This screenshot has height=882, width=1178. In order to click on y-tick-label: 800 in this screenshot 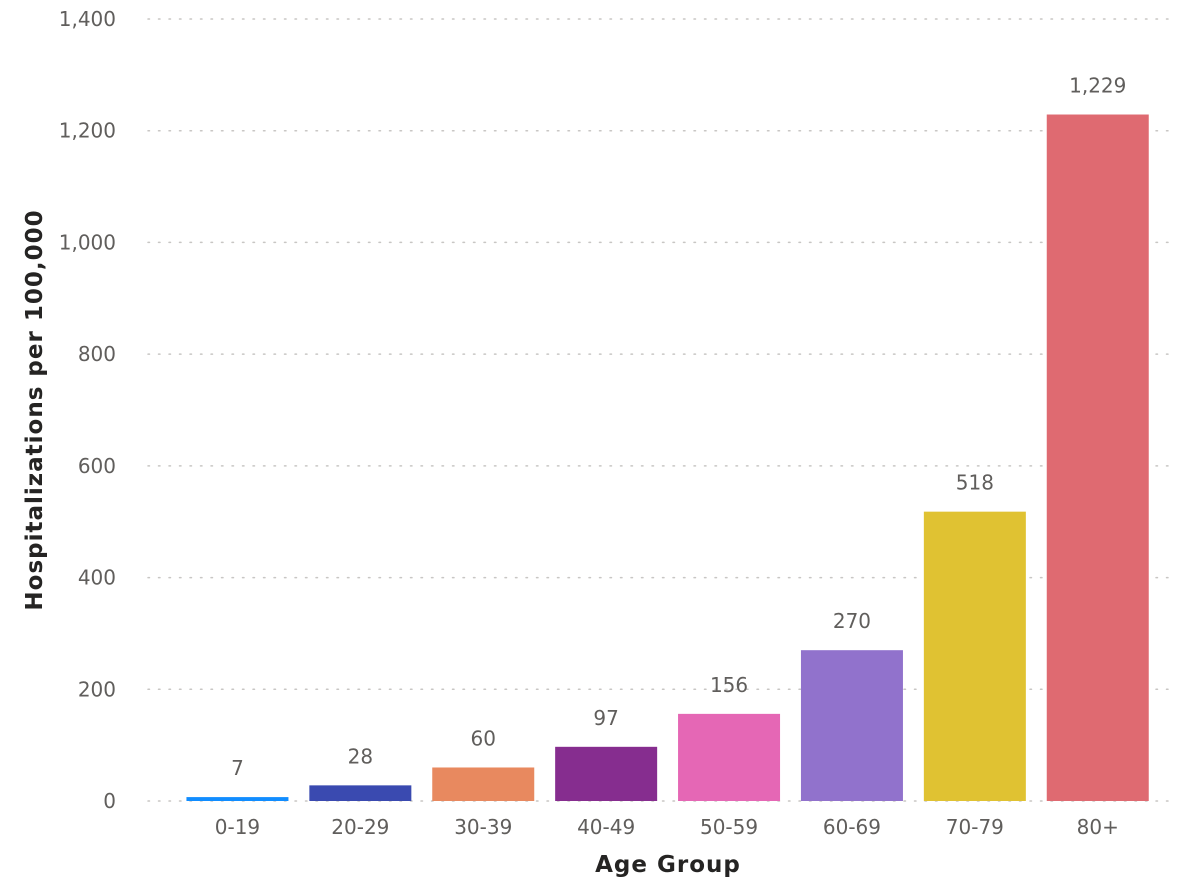, I will do `click(97, 354)`.